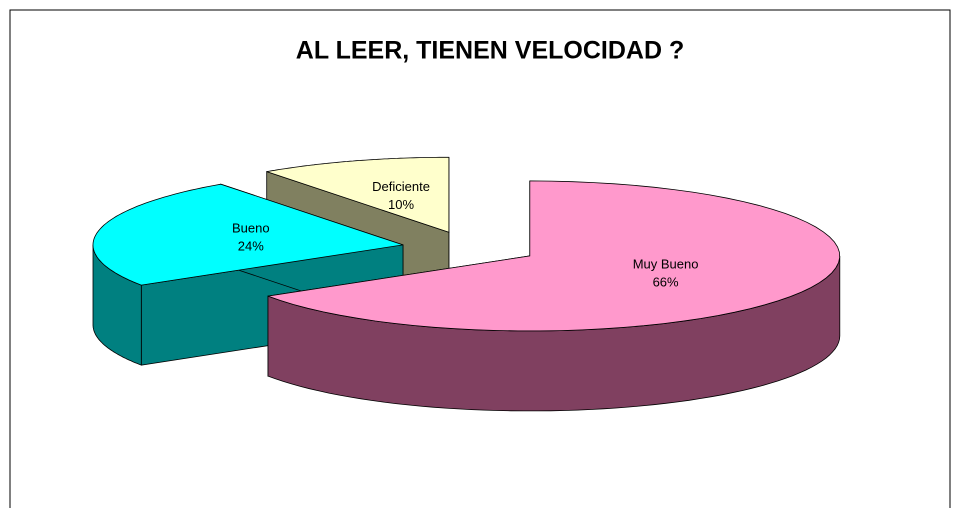 This screenshot has width=960, height=508. What do you see at coordinates (666, 263) in the screenshot?
I see `data-label-name: Muy Bueno` at bounding box center [666, 263].